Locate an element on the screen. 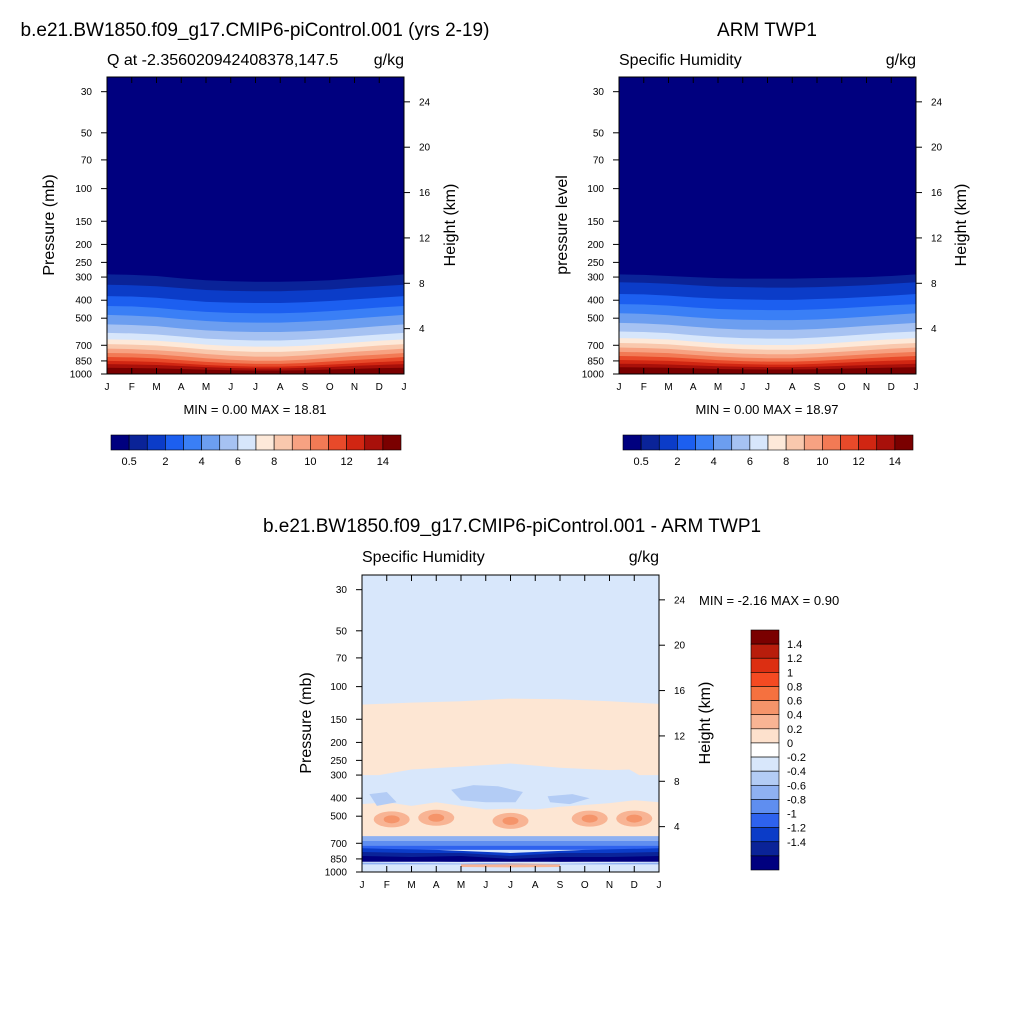 The image size is (1024, 1024). colorbar-label: -1.2 is located at coordinates (796, 829).